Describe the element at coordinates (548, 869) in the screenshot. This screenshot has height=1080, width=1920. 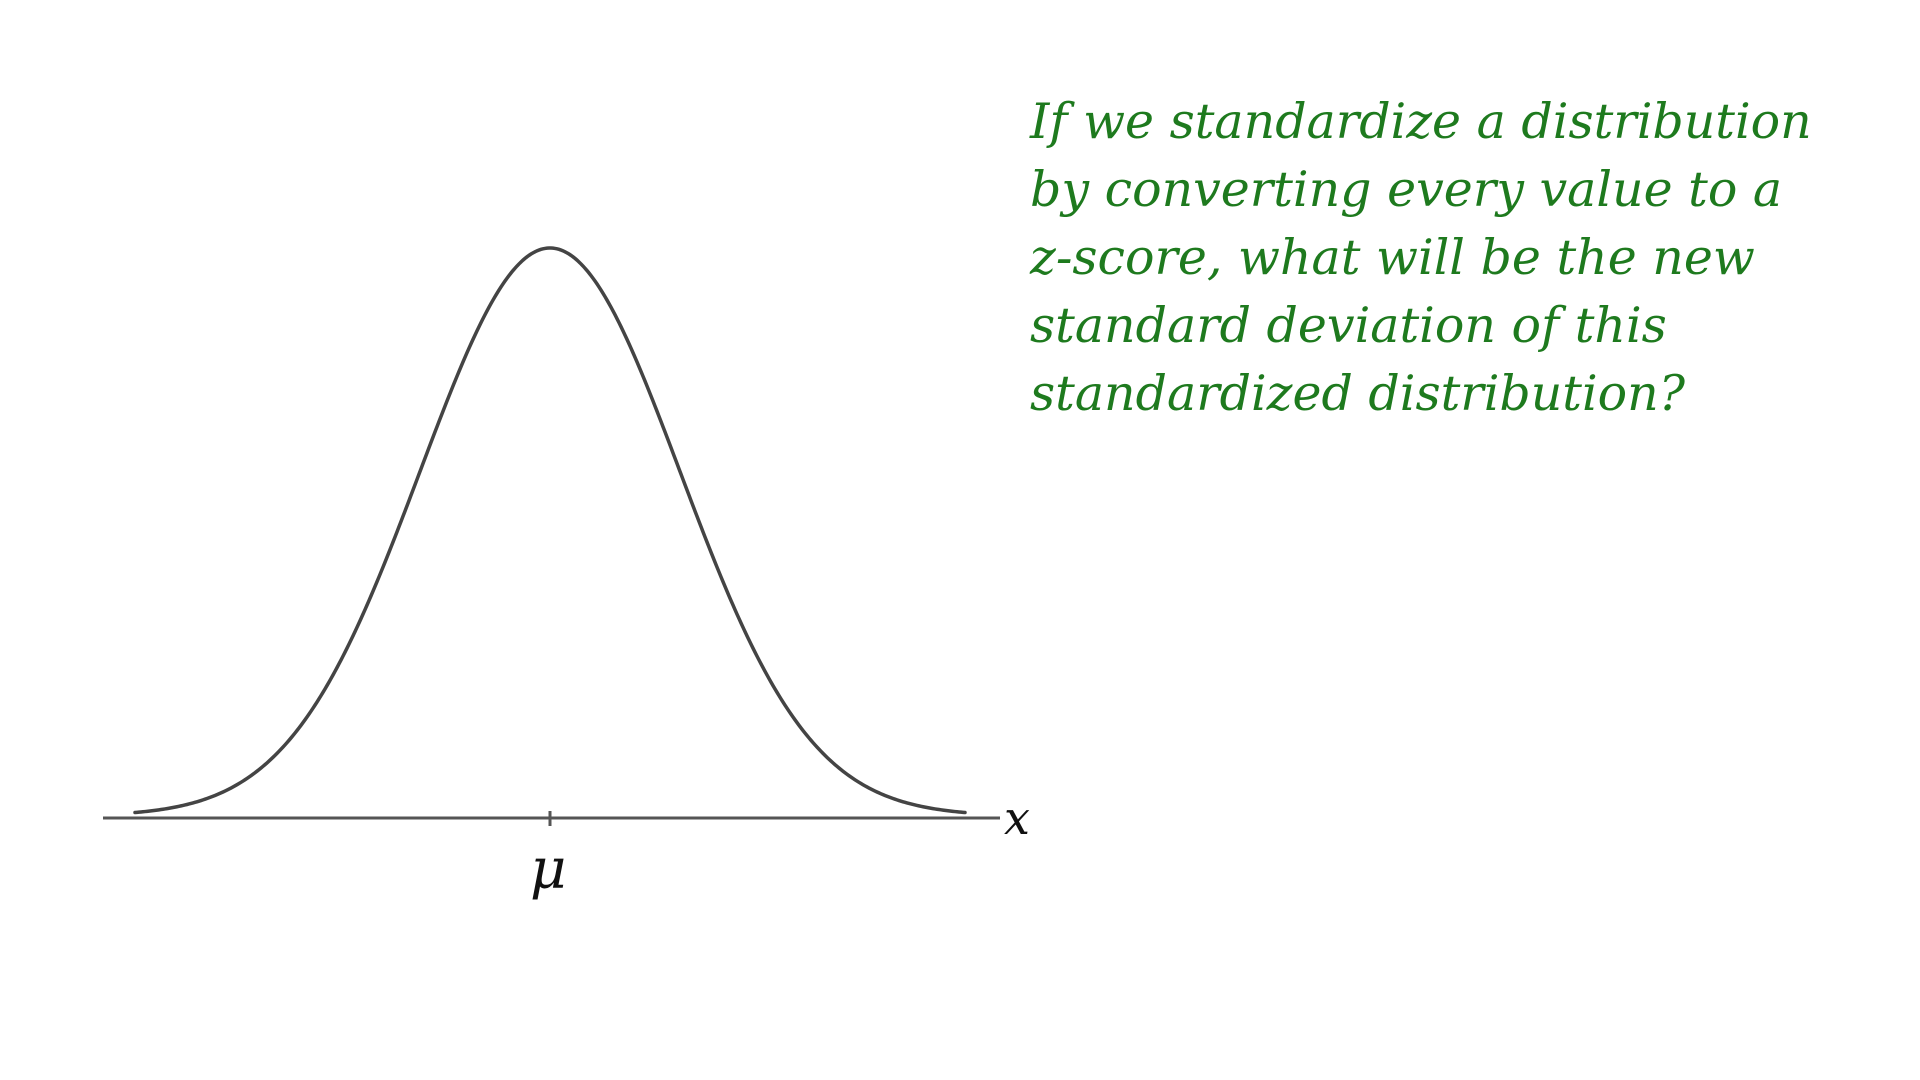
I see `mean-mu-label: μ` at that location.